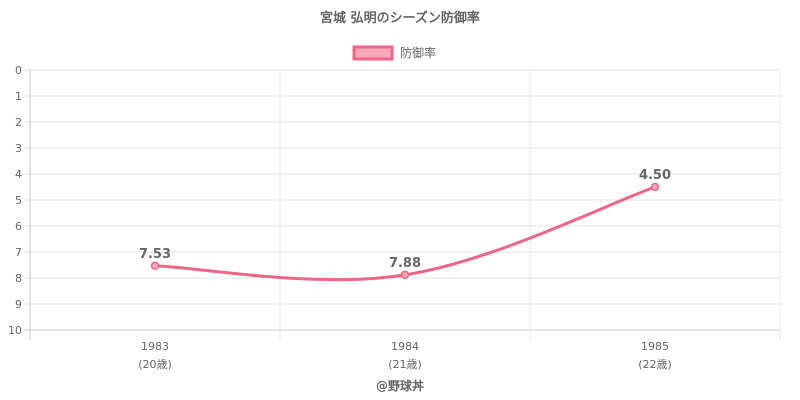  Describe the element at coordinates (655, 187) in the screenshot. I see `data-point-1985` at that location.